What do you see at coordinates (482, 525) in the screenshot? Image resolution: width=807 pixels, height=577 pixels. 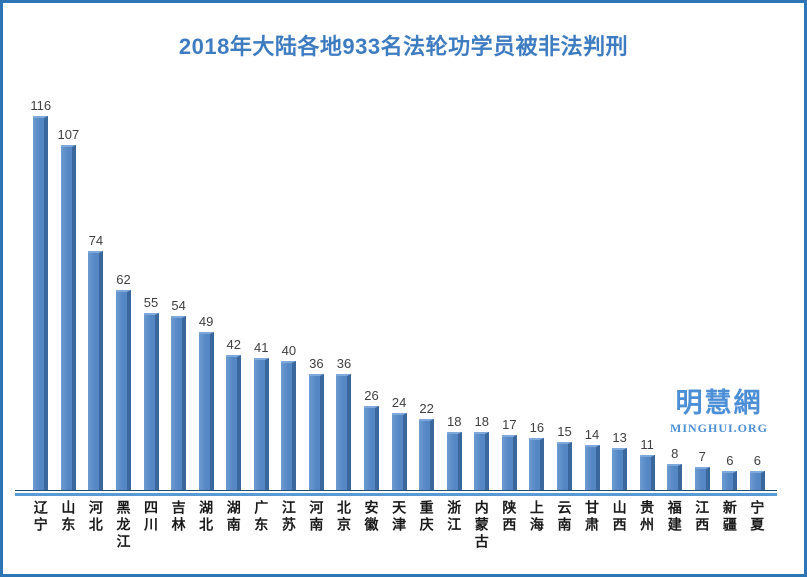 I see `category-label-cell: 内蒙古` at bounding box center [482, 525].